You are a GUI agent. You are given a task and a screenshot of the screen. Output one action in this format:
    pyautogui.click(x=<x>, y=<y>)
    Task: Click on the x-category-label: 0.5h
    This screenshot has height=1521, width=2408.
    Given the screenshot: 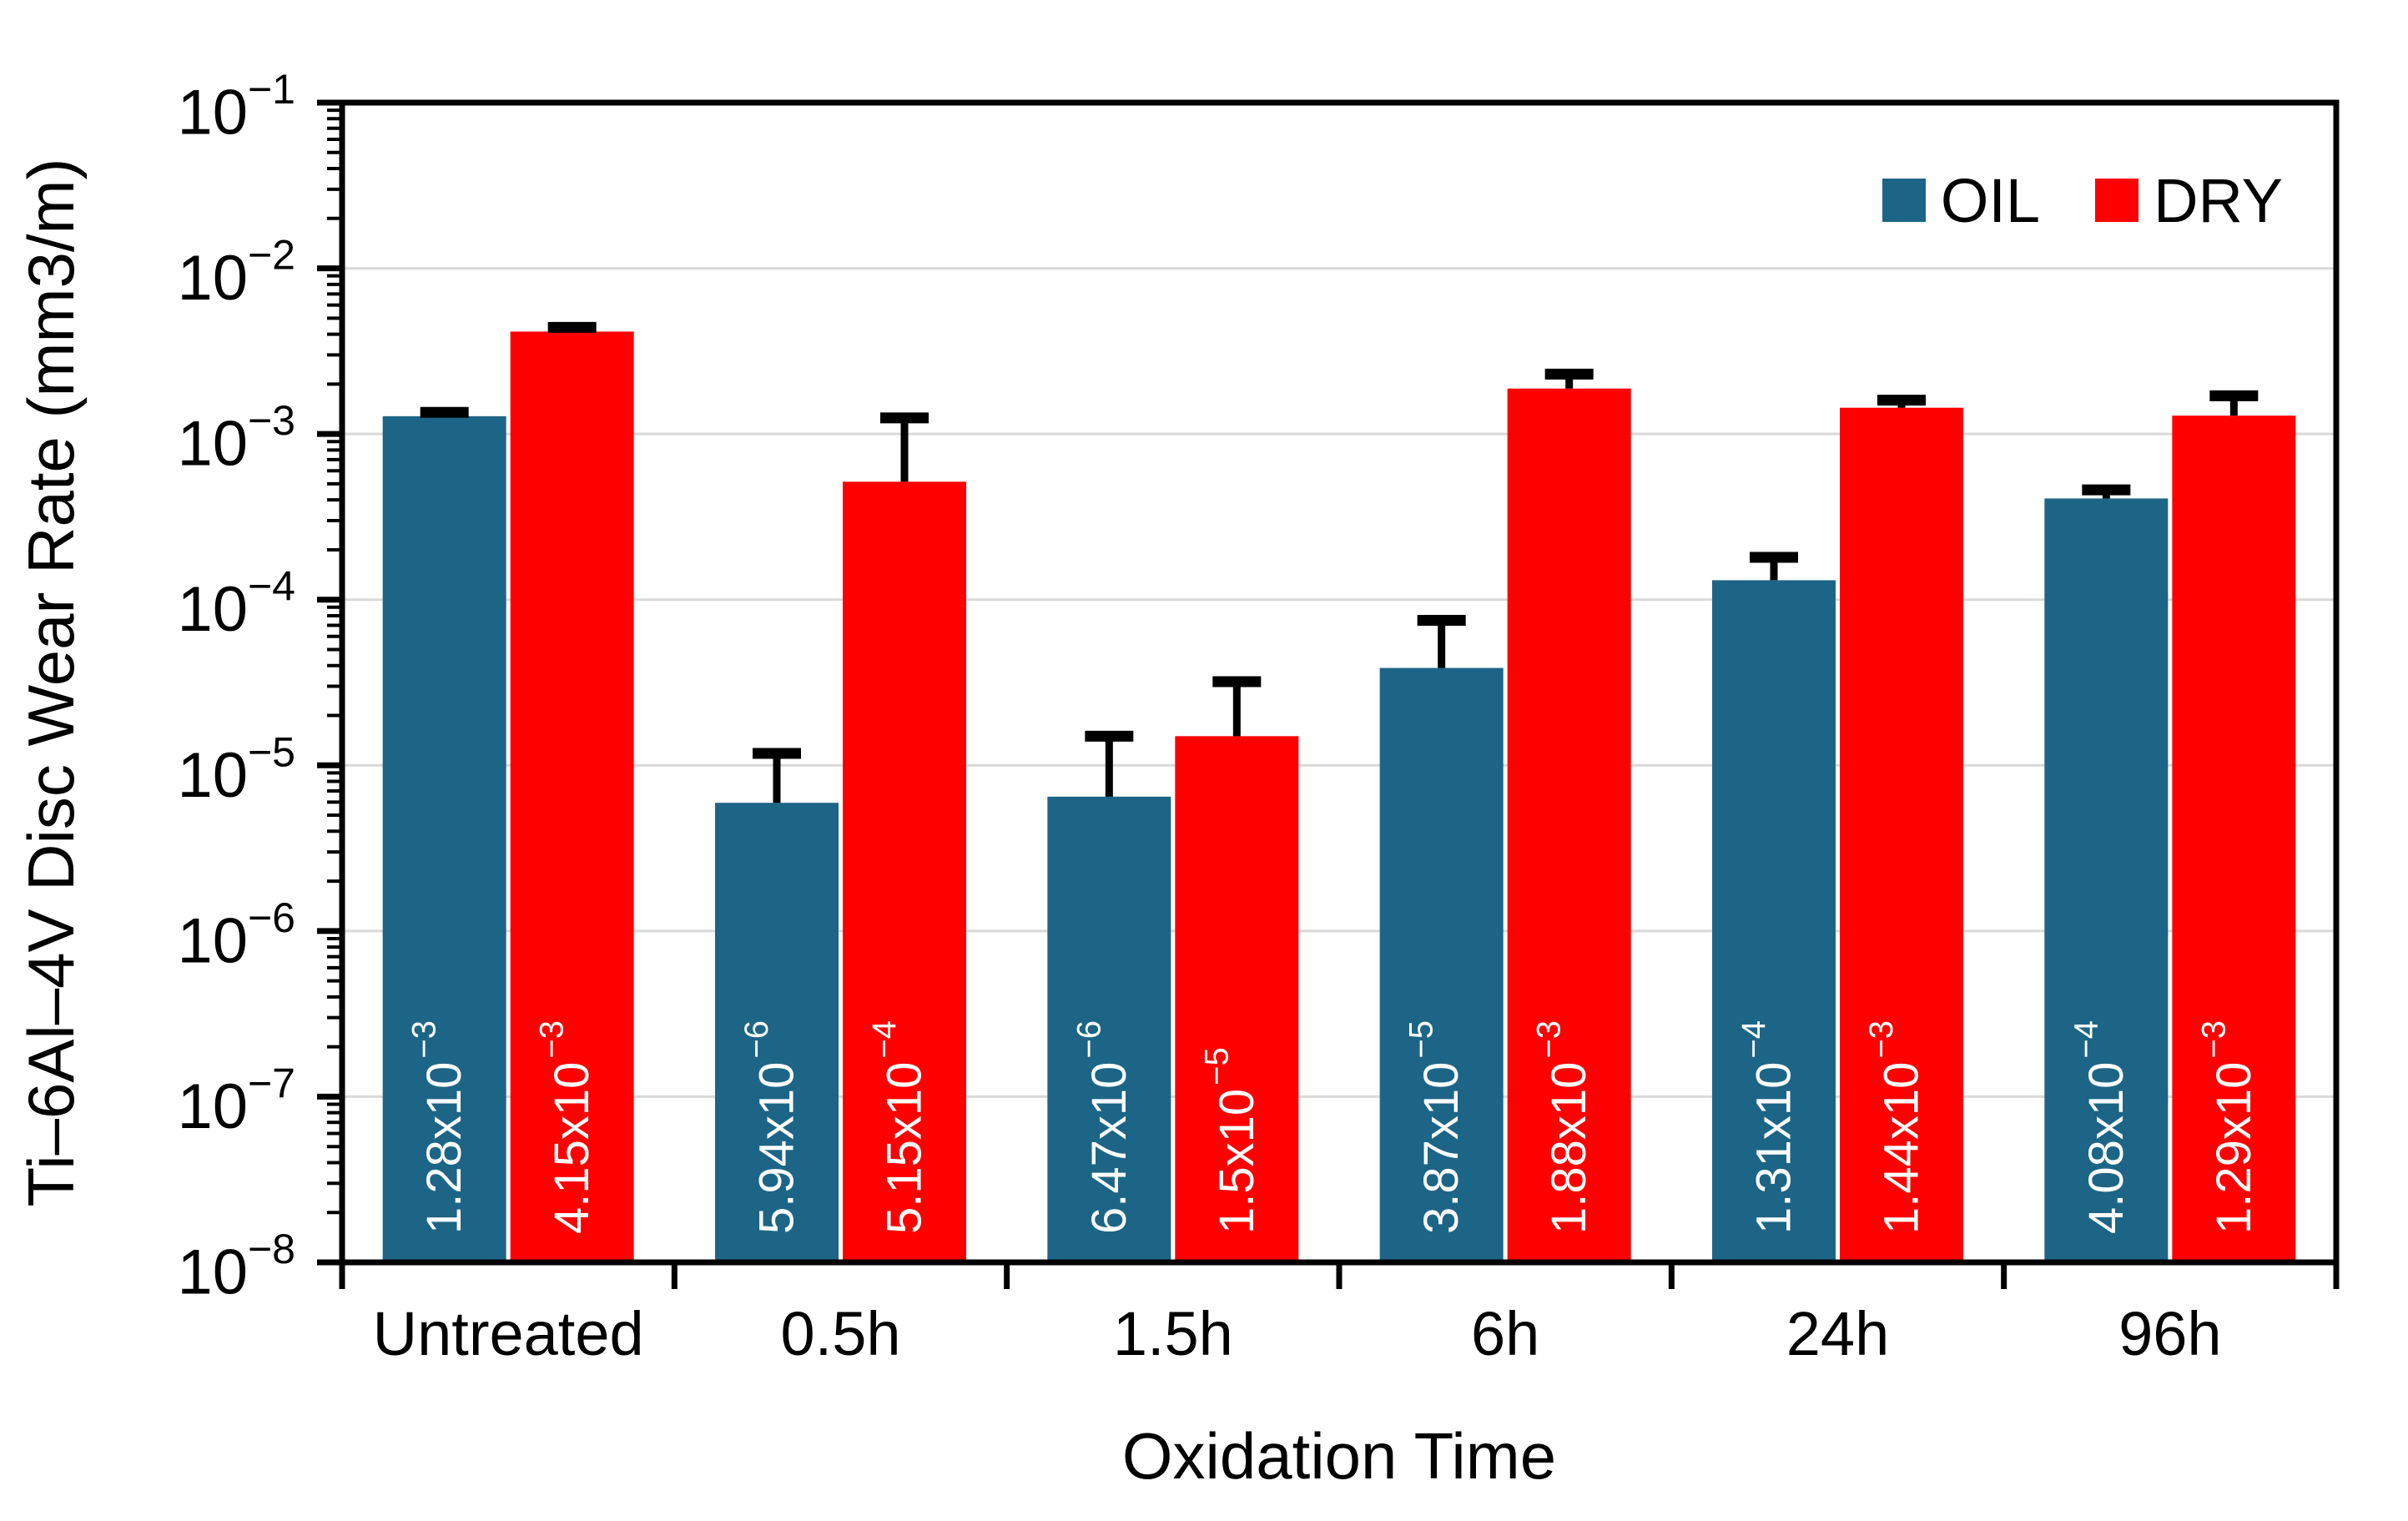 What is the action you would take?
    pyautogui.click(x=840, y=1333)
    